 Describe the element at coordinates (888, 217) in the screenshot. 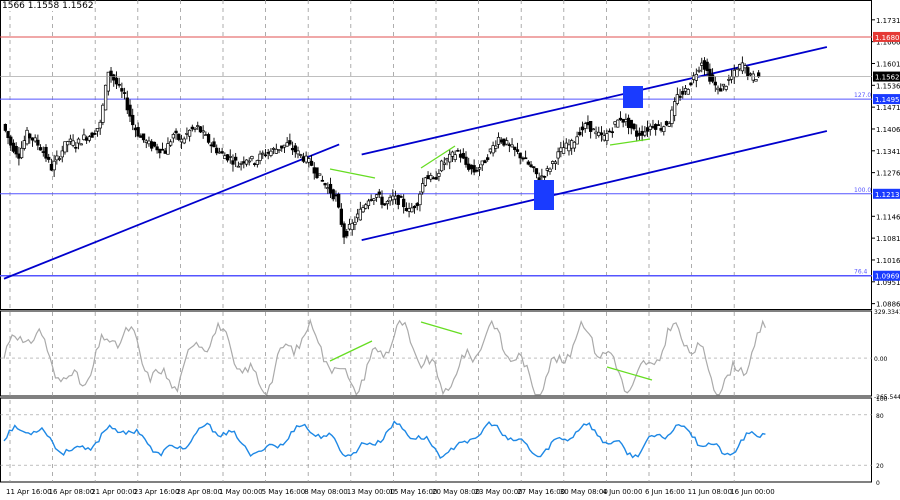

I see `price-tick-label: 1.1146` at that location.